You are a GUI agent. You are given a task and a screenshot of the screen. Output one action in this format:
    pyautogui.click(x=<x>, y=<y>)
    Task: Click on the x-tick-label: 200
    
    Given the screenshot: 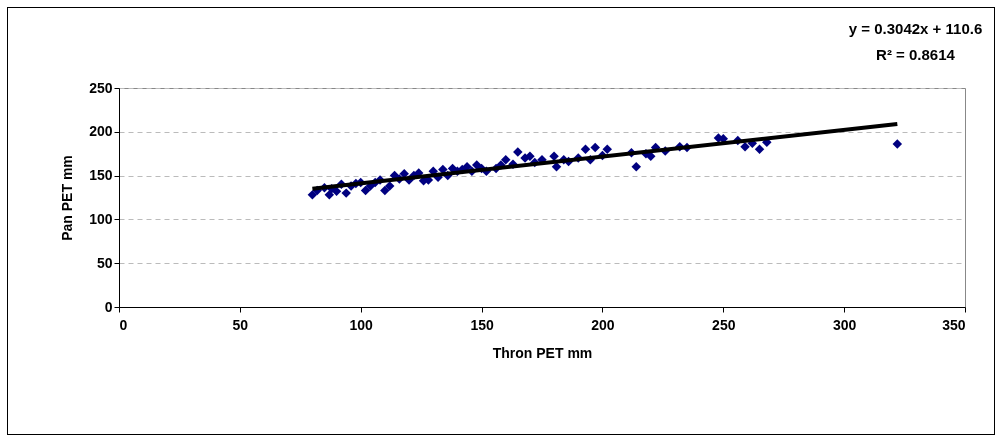 What is the action you would take?
    pyautogui.click(x=603, y=324)
    